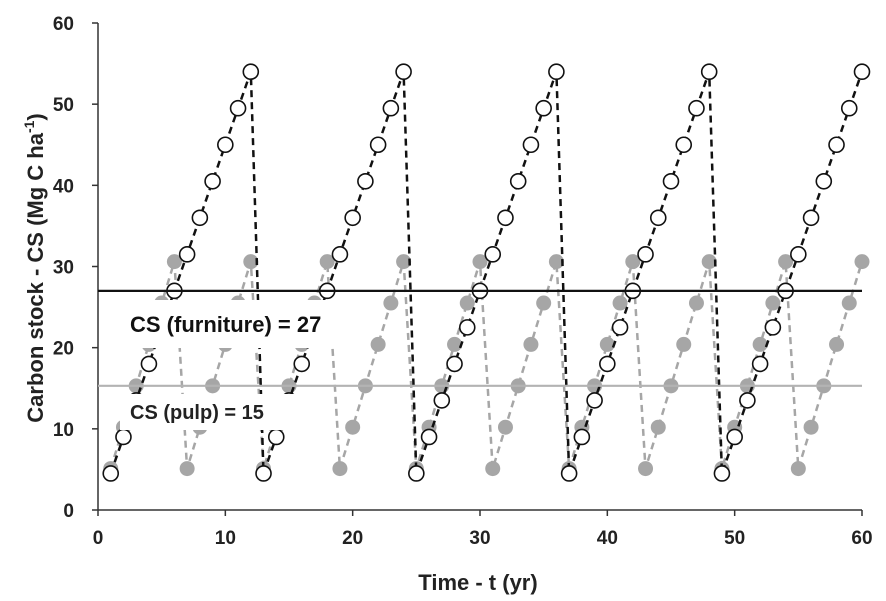 The height and width of the screenshot is (601, 886). I want to click on y-axis-title: Carbon stock - CS (Mg C ha-1), so click(34, 267).